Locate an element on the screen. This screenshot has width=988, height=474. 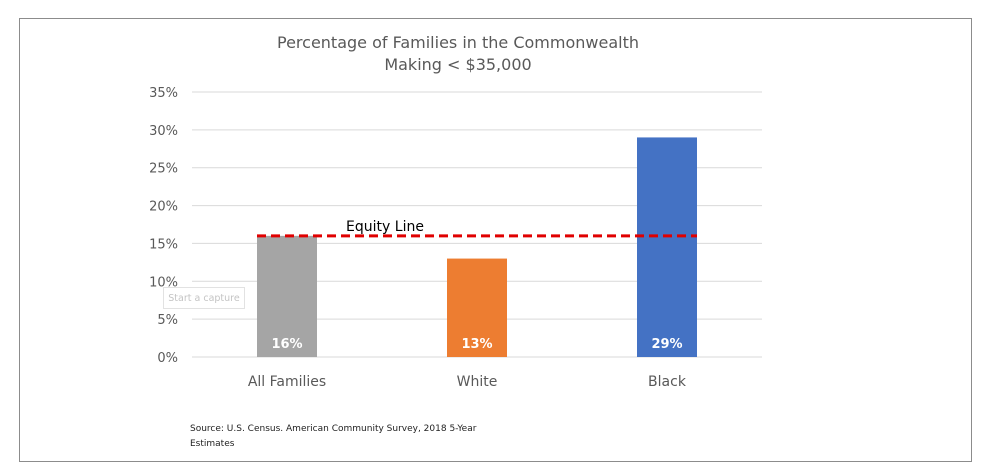
x-tick-label: All Families is located at coordinates (287, 382).